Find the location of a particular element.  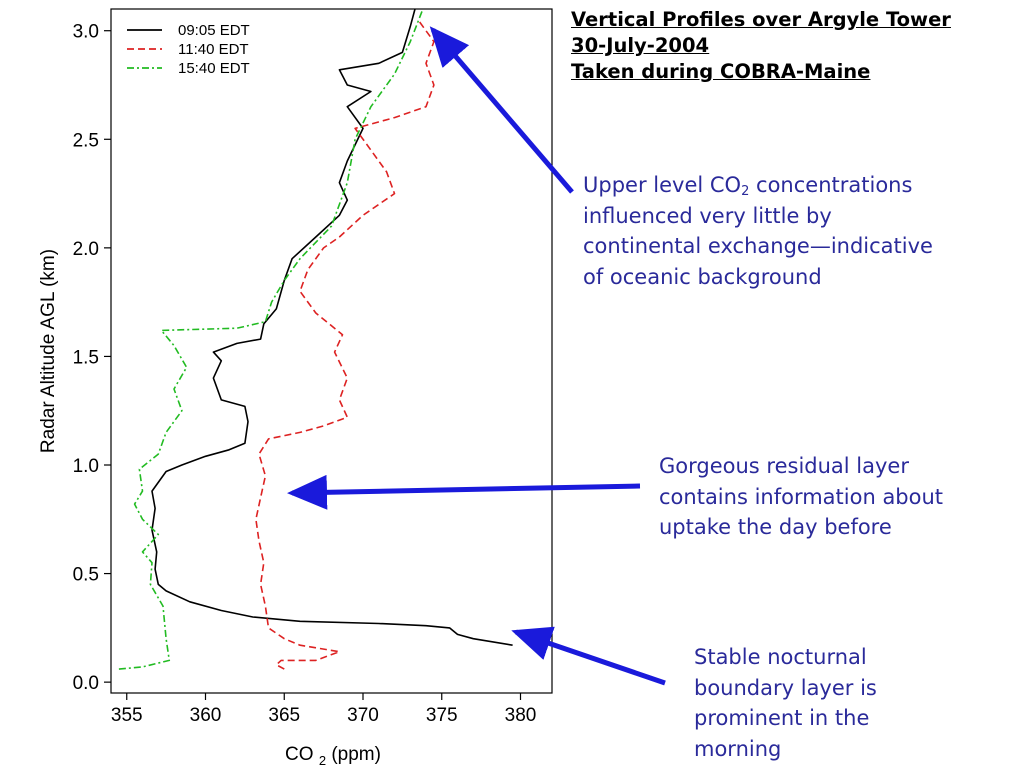

x-axis-label-sub: 2 is located at coordinates (322, 760).